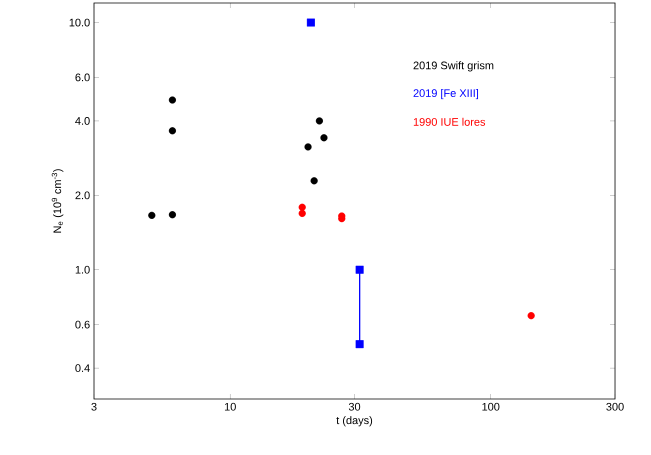 The image size is (651, 455). I want to click on y-tick-label: 0.4, so click(82, 368).